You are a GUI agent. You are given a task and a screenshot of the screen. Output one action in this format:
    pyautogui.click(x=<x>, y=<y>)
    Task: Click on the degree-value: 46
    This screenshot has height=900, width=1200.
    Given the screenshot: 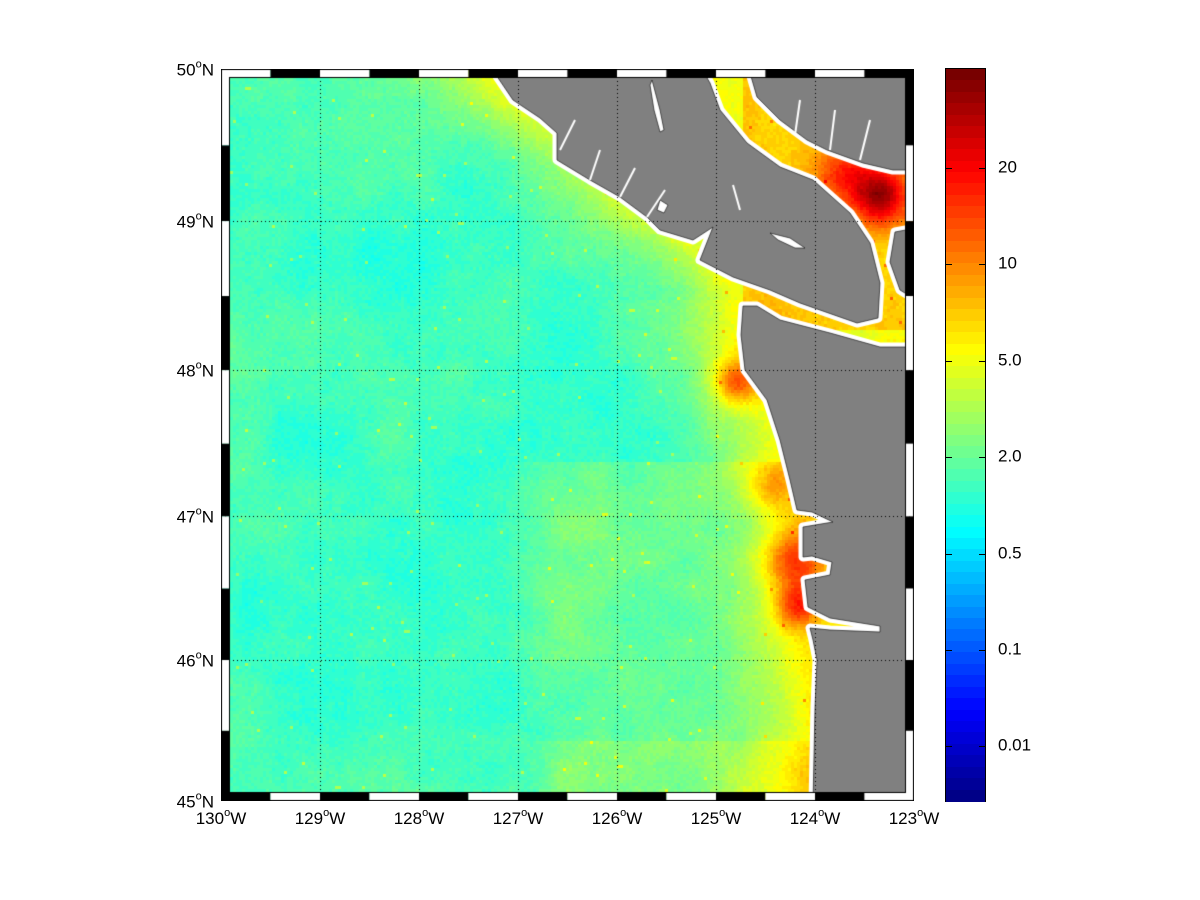 What is the action you would take?
    pyautogui.click(x=186, y=661)
    